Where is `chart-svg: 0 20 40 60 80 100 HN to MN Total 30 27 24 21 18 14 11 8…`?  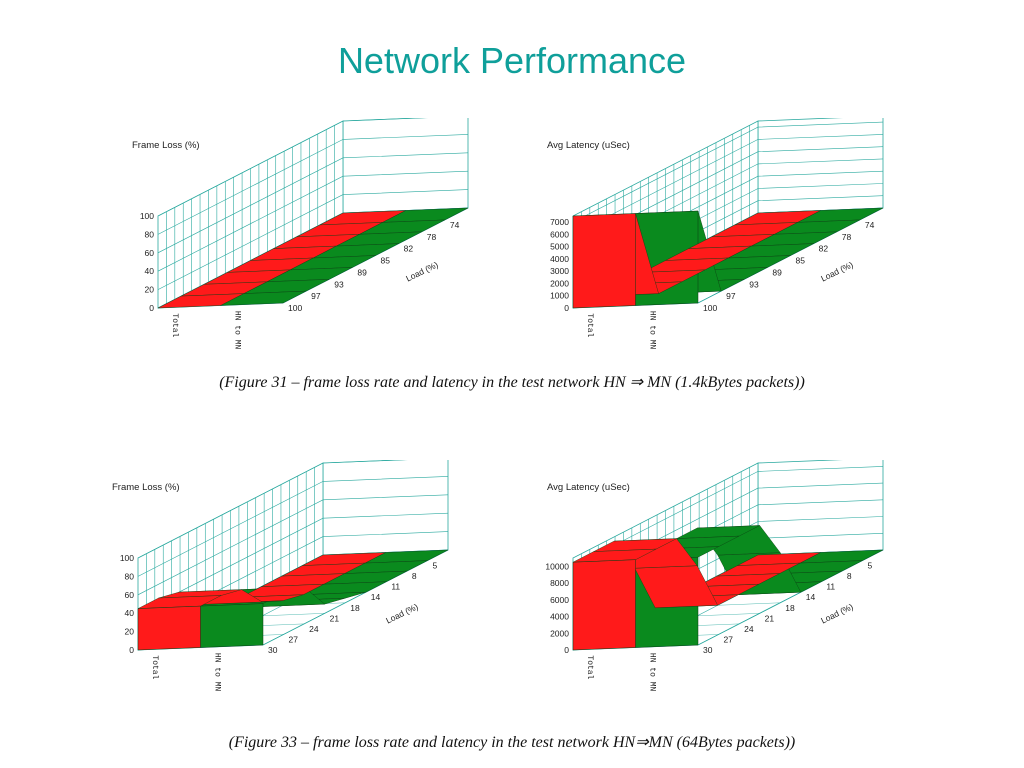 chart-svg: 0 20 40 60 80 100 HN to MN Total 30 27 24 21 18 14 11 8… is located at coordinates (280, 576).